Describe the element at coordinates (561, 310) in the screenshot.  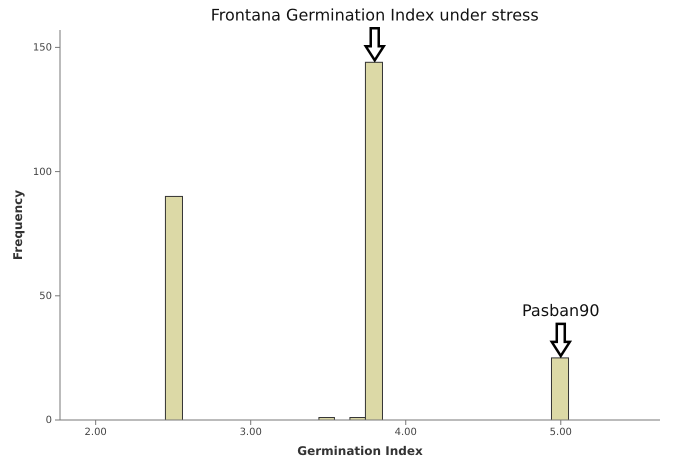
I see `annotation: Pasban90` at that location.